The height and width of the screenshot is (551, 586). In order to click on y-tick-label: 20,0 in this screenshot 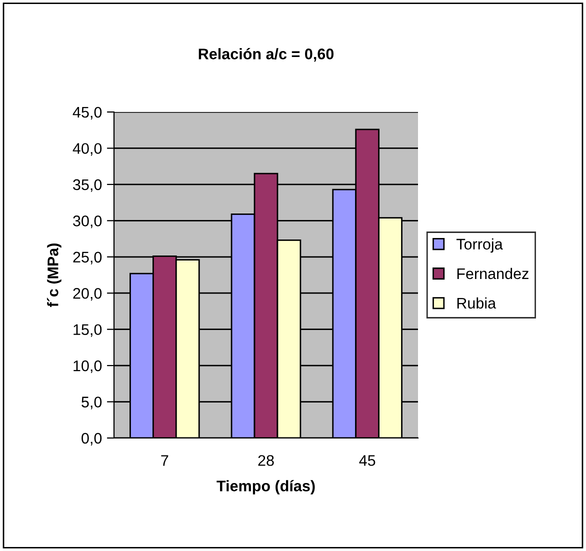, I will do `click(87, 294)`.